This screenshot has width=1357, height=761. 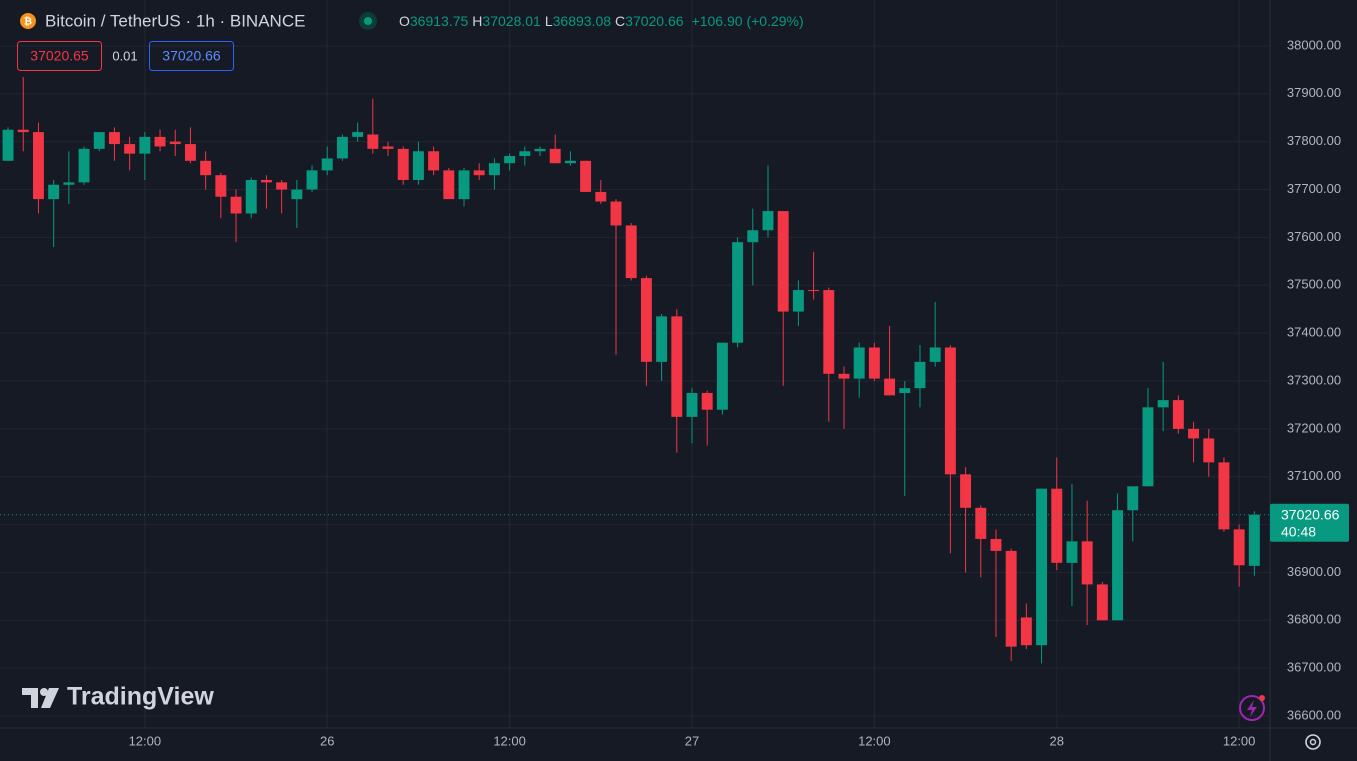 I want to click on x-tick-label: 27, so click(x=692, y=740).